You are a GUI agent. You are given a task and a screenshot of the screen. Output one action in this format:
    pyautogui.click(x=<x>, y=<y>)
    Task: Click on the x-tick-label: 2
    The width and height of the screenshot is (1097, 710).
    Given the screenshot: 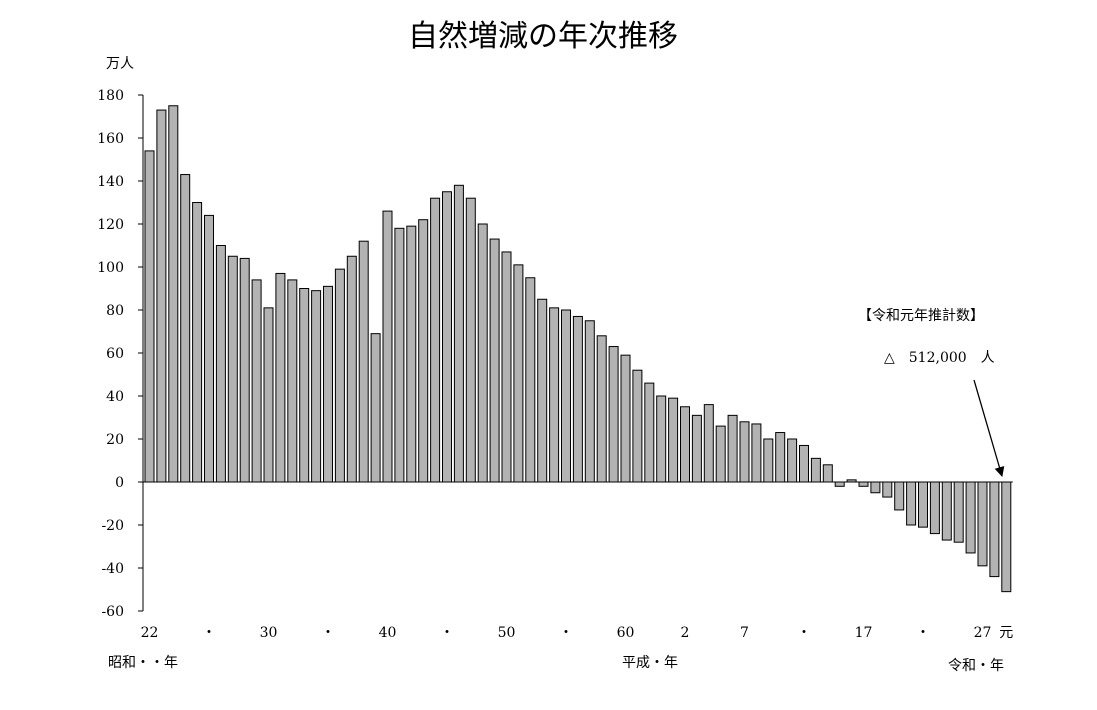 What is the action you would take?
    pyautogui.click(x=685, y=633)
    